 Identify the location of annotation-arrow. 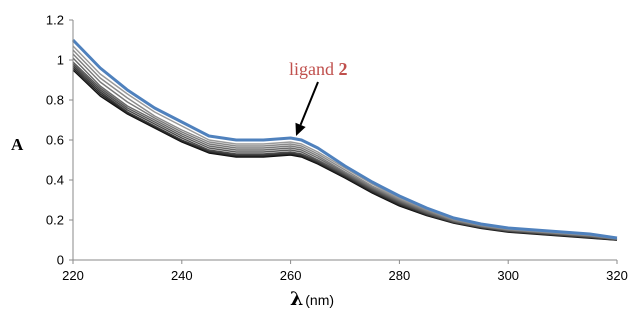
(309, 103).